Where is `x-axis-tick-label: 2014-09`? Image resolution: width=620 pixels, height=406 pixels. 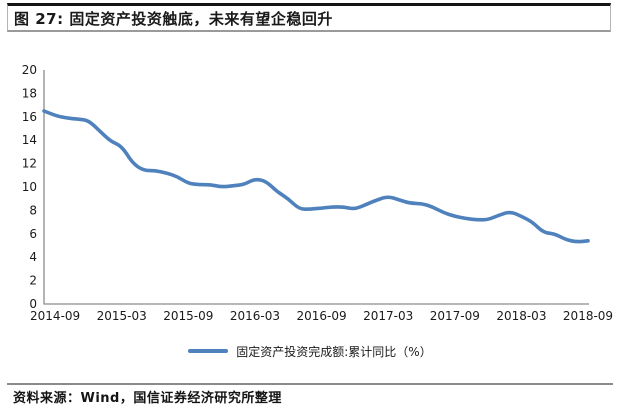 x-axis-tick-label: 2014-09 is located at coordinates (55, 316).